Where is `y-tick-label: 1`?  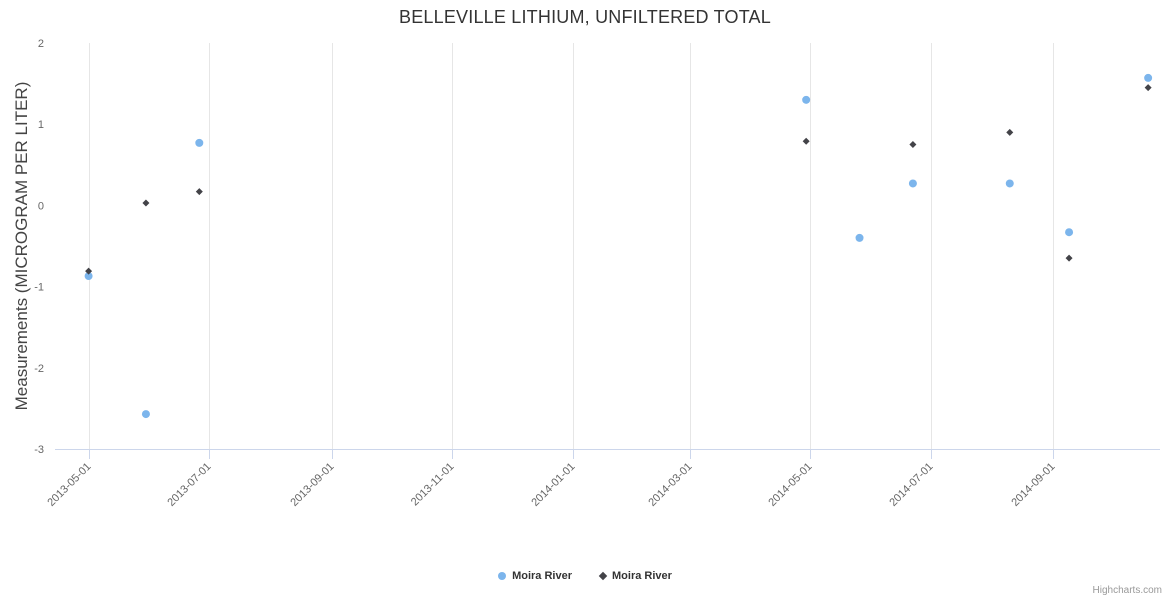
y-tick-label: 1 is located at coordinates (41, 125).